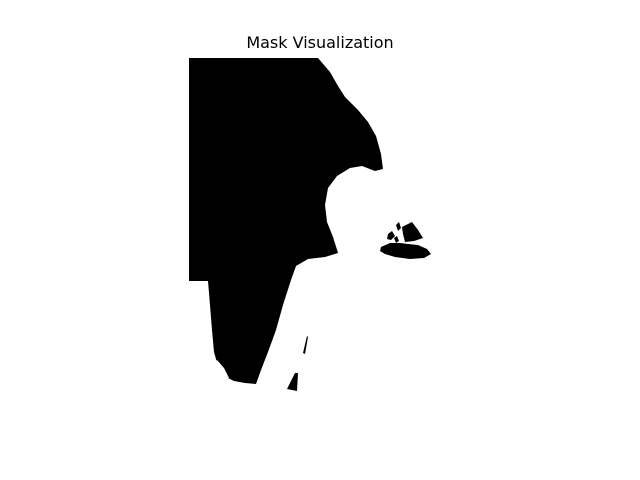  I want to click on mask-region-sliver, so click(305, 345).